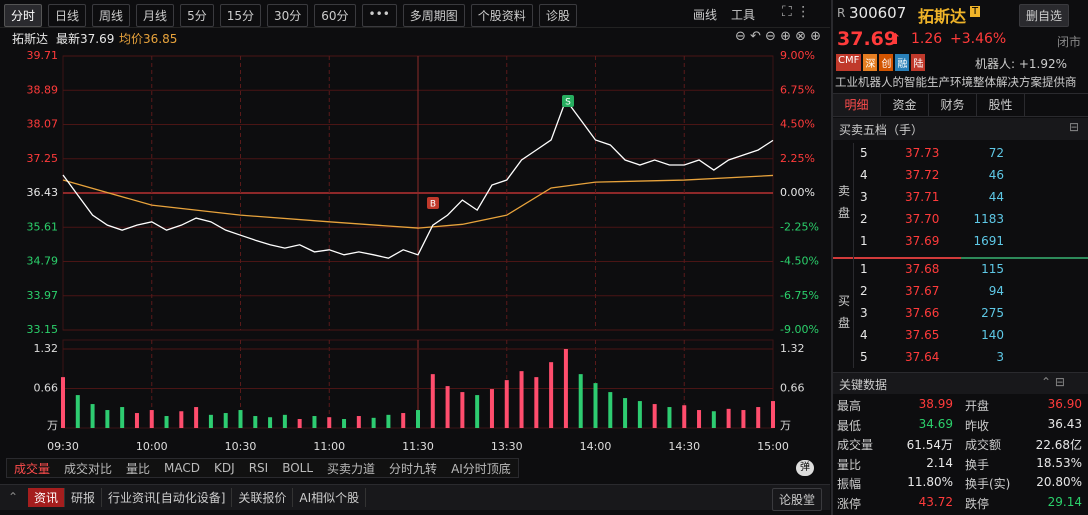 The height and width of the screenshot is (515, 1088). What do you see at coordinates (47, 497) in the screenshot?
I see `bottom-tab: 资讯` at bounding box center [47, 497].